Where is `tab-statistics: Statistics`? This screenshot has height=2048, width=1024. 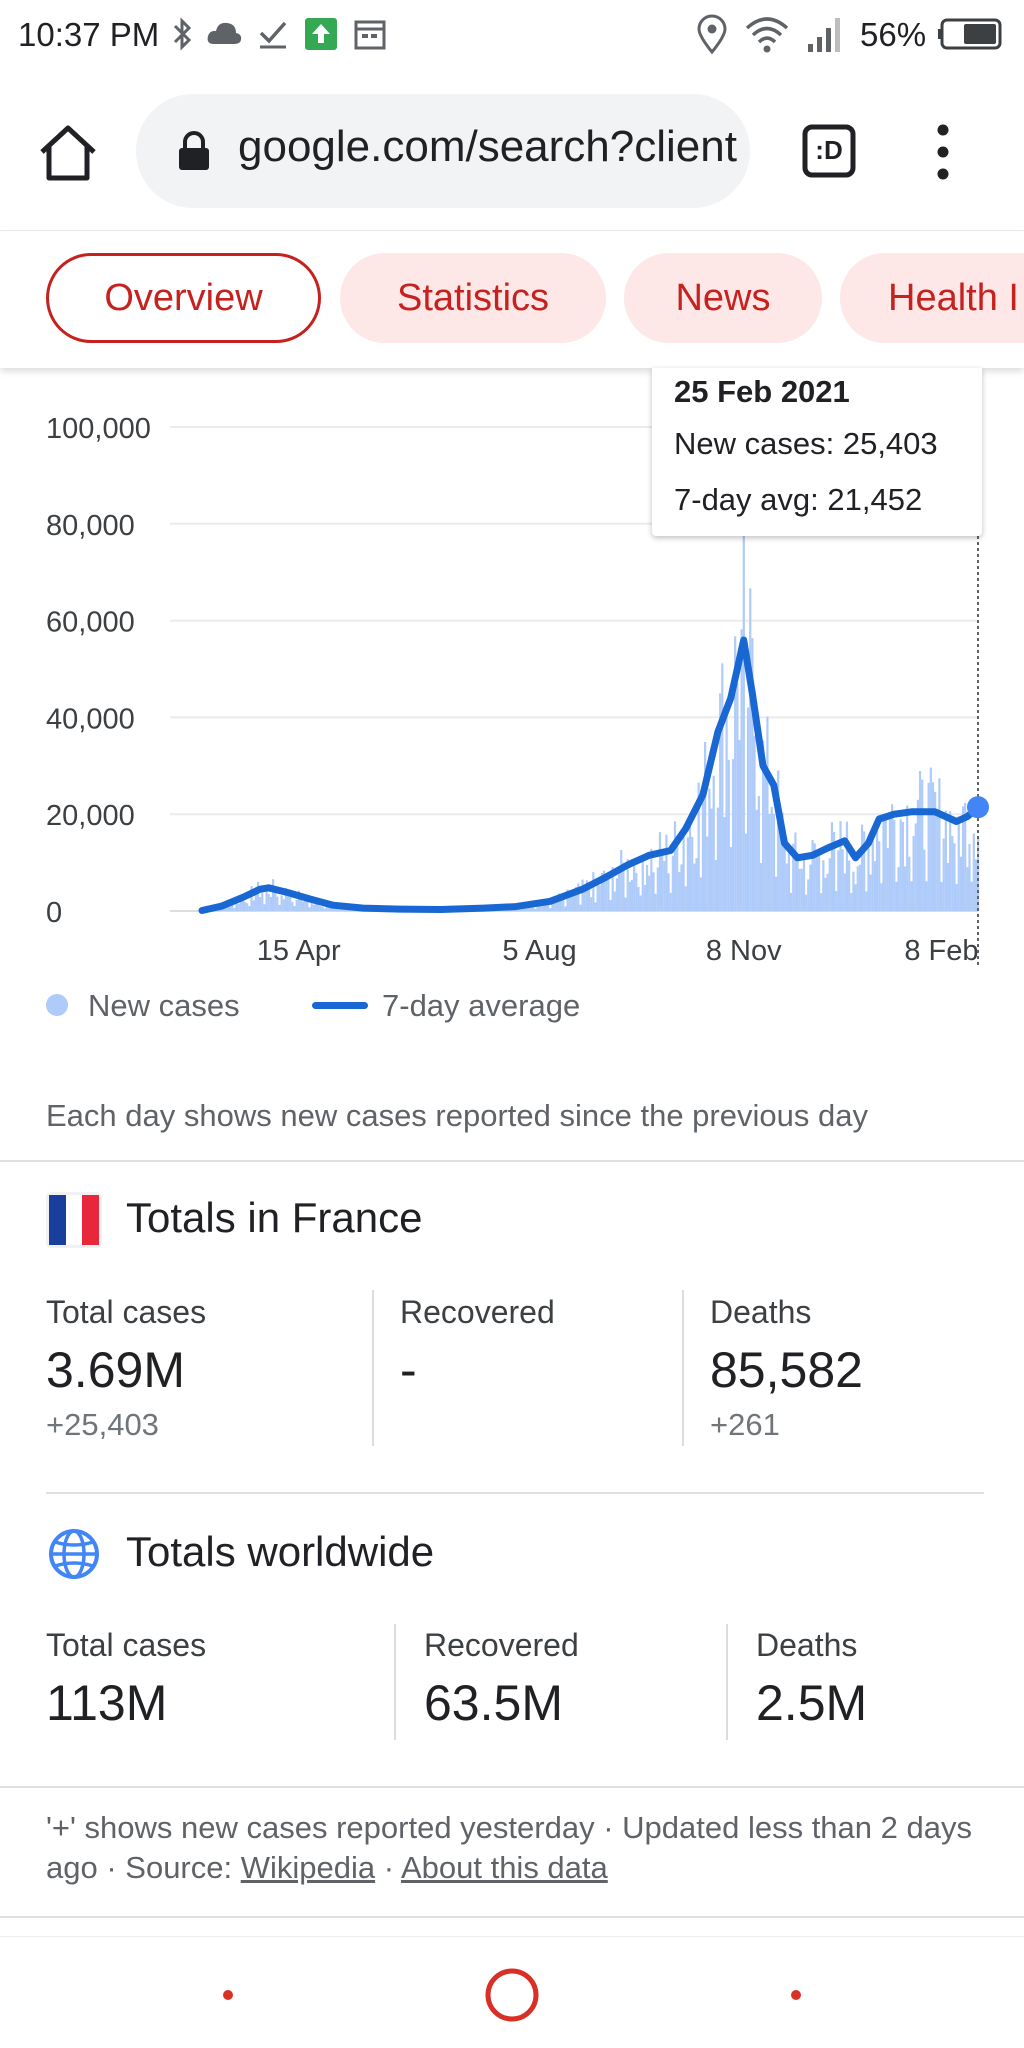 tab-statistics: Statistics is located at coordinates (473, 298).